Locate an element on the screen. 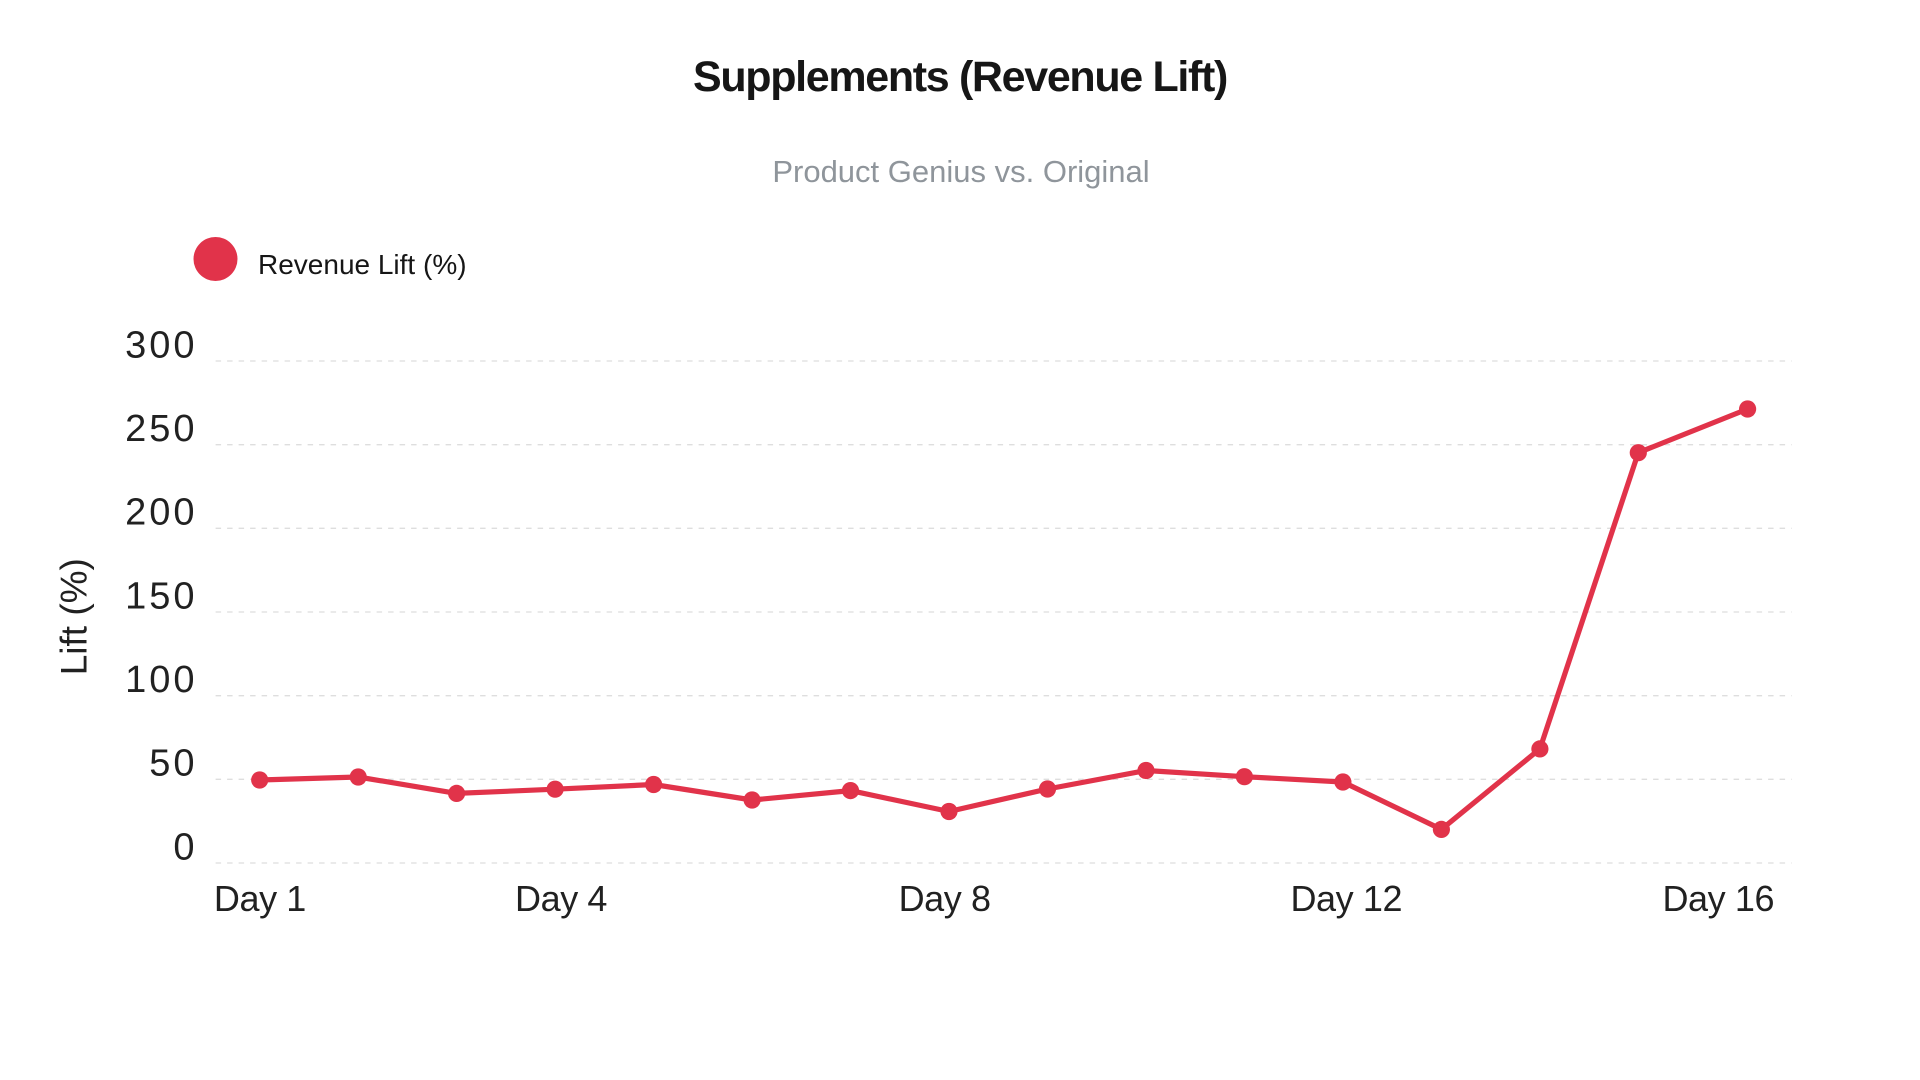 This screenshot has height=1080, width=1920. svg-text: Revenue Lift (%) is located at coordinates (362, 264).